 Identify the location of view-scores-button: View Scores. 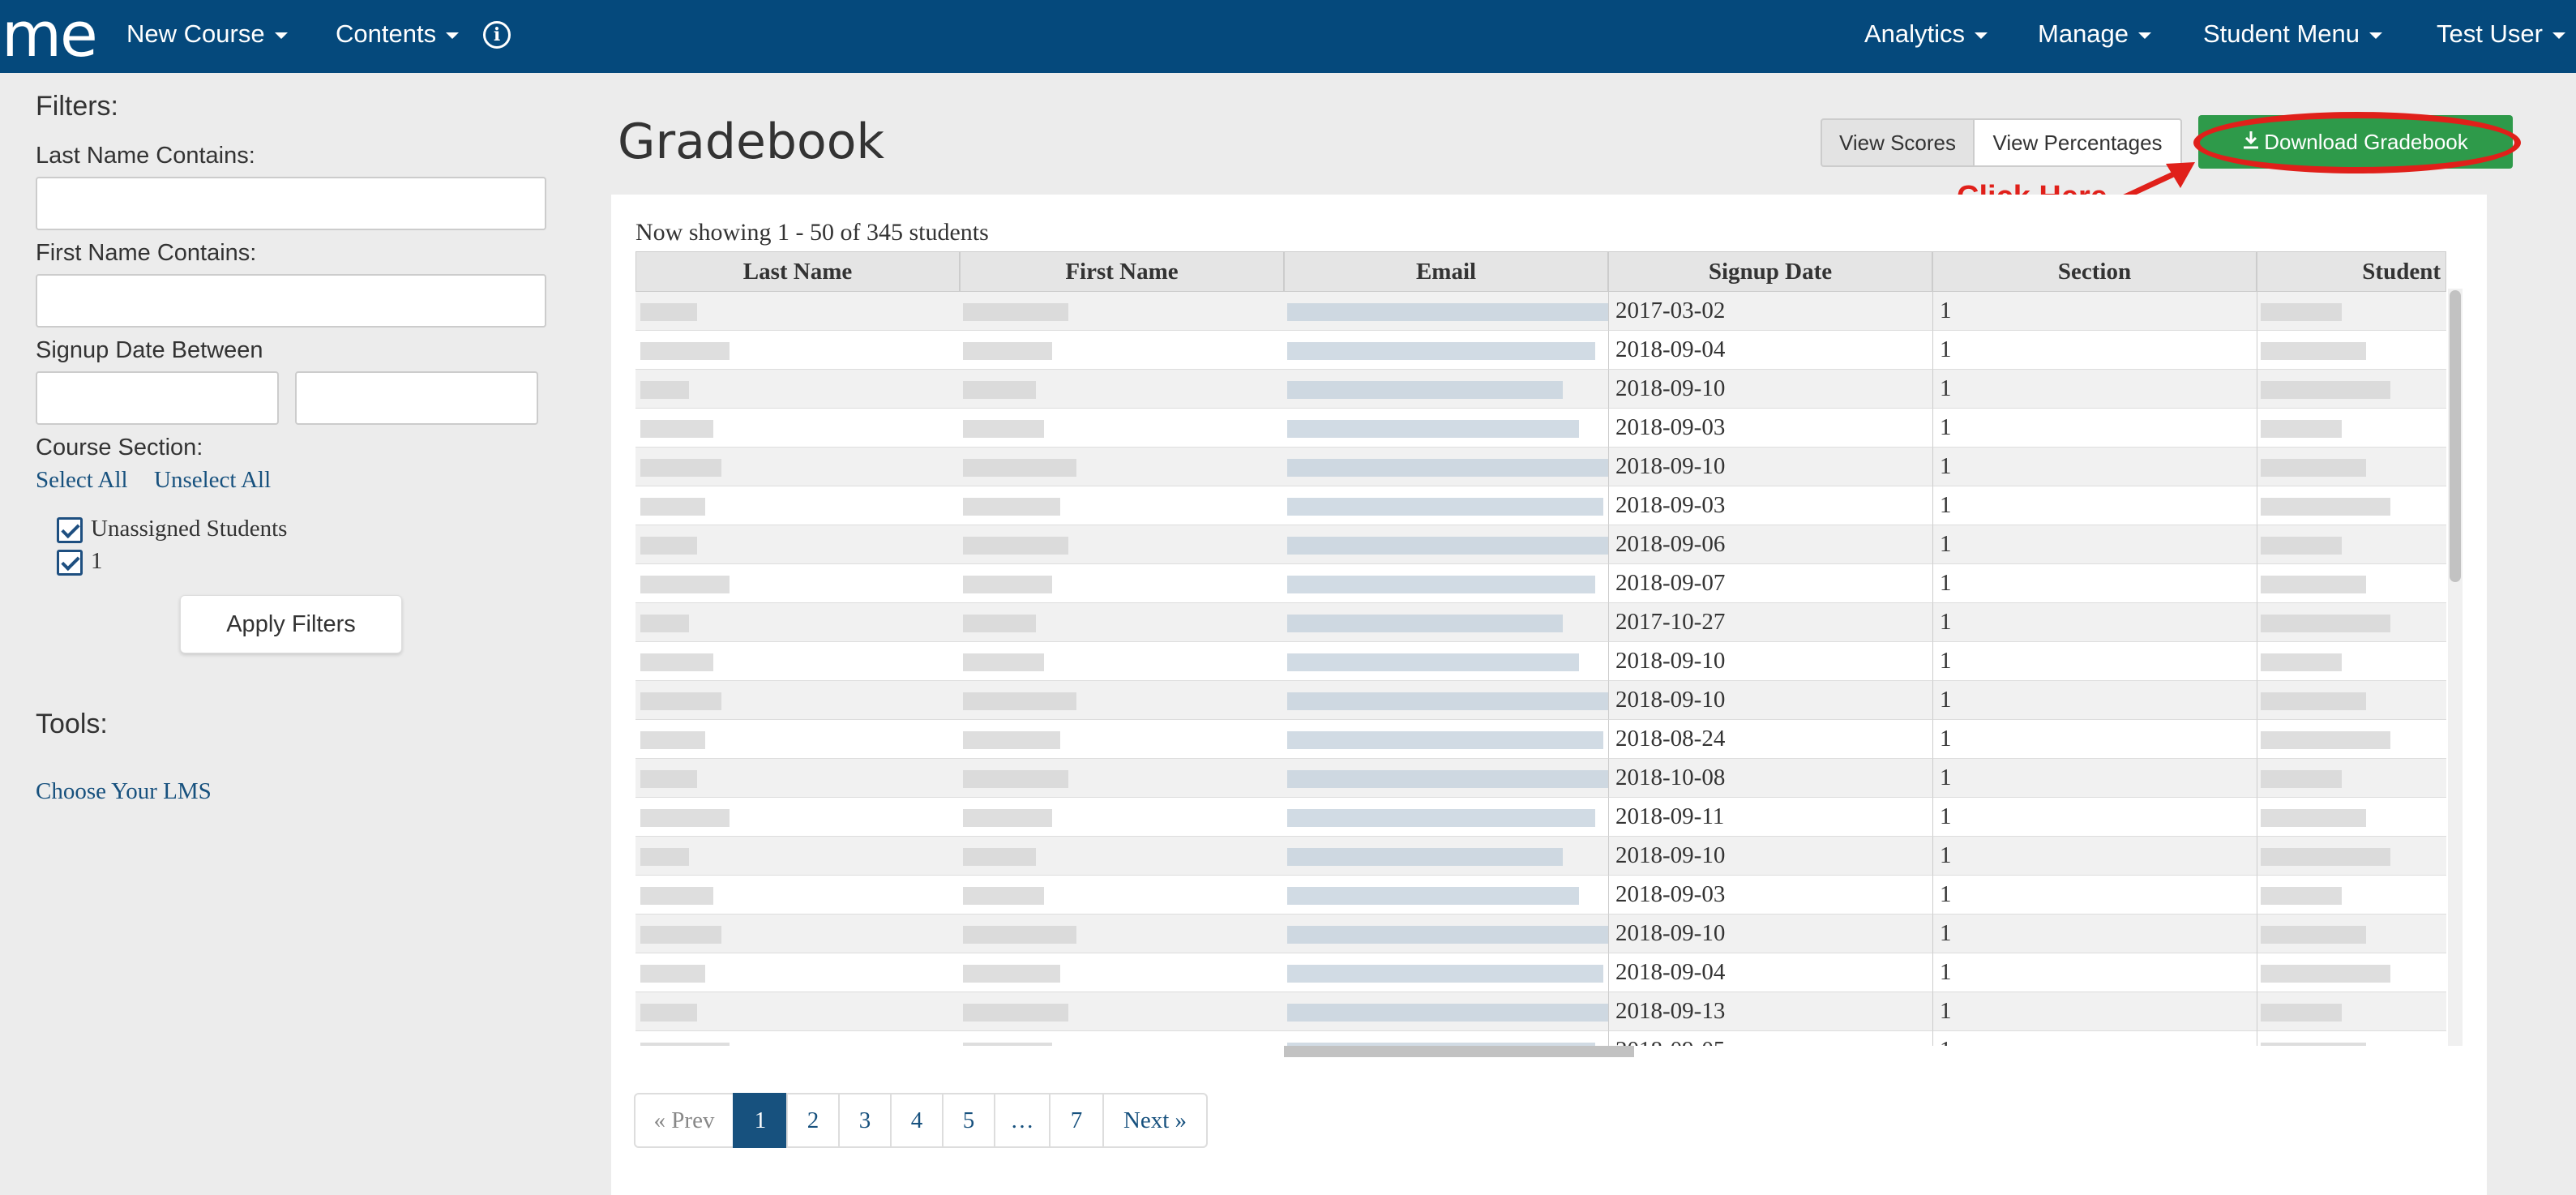
(1898, 143).